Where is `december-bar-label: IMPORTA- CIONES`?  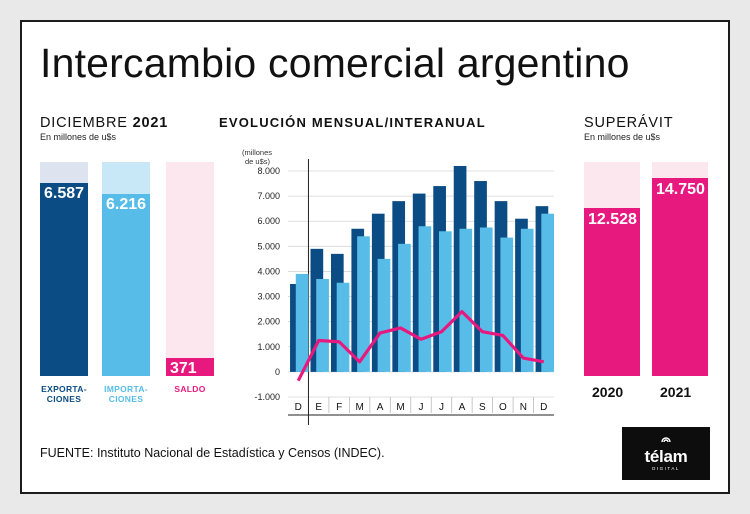
december-bar-label: IMPORTA- CIONES is located at coordinates (126, 394).